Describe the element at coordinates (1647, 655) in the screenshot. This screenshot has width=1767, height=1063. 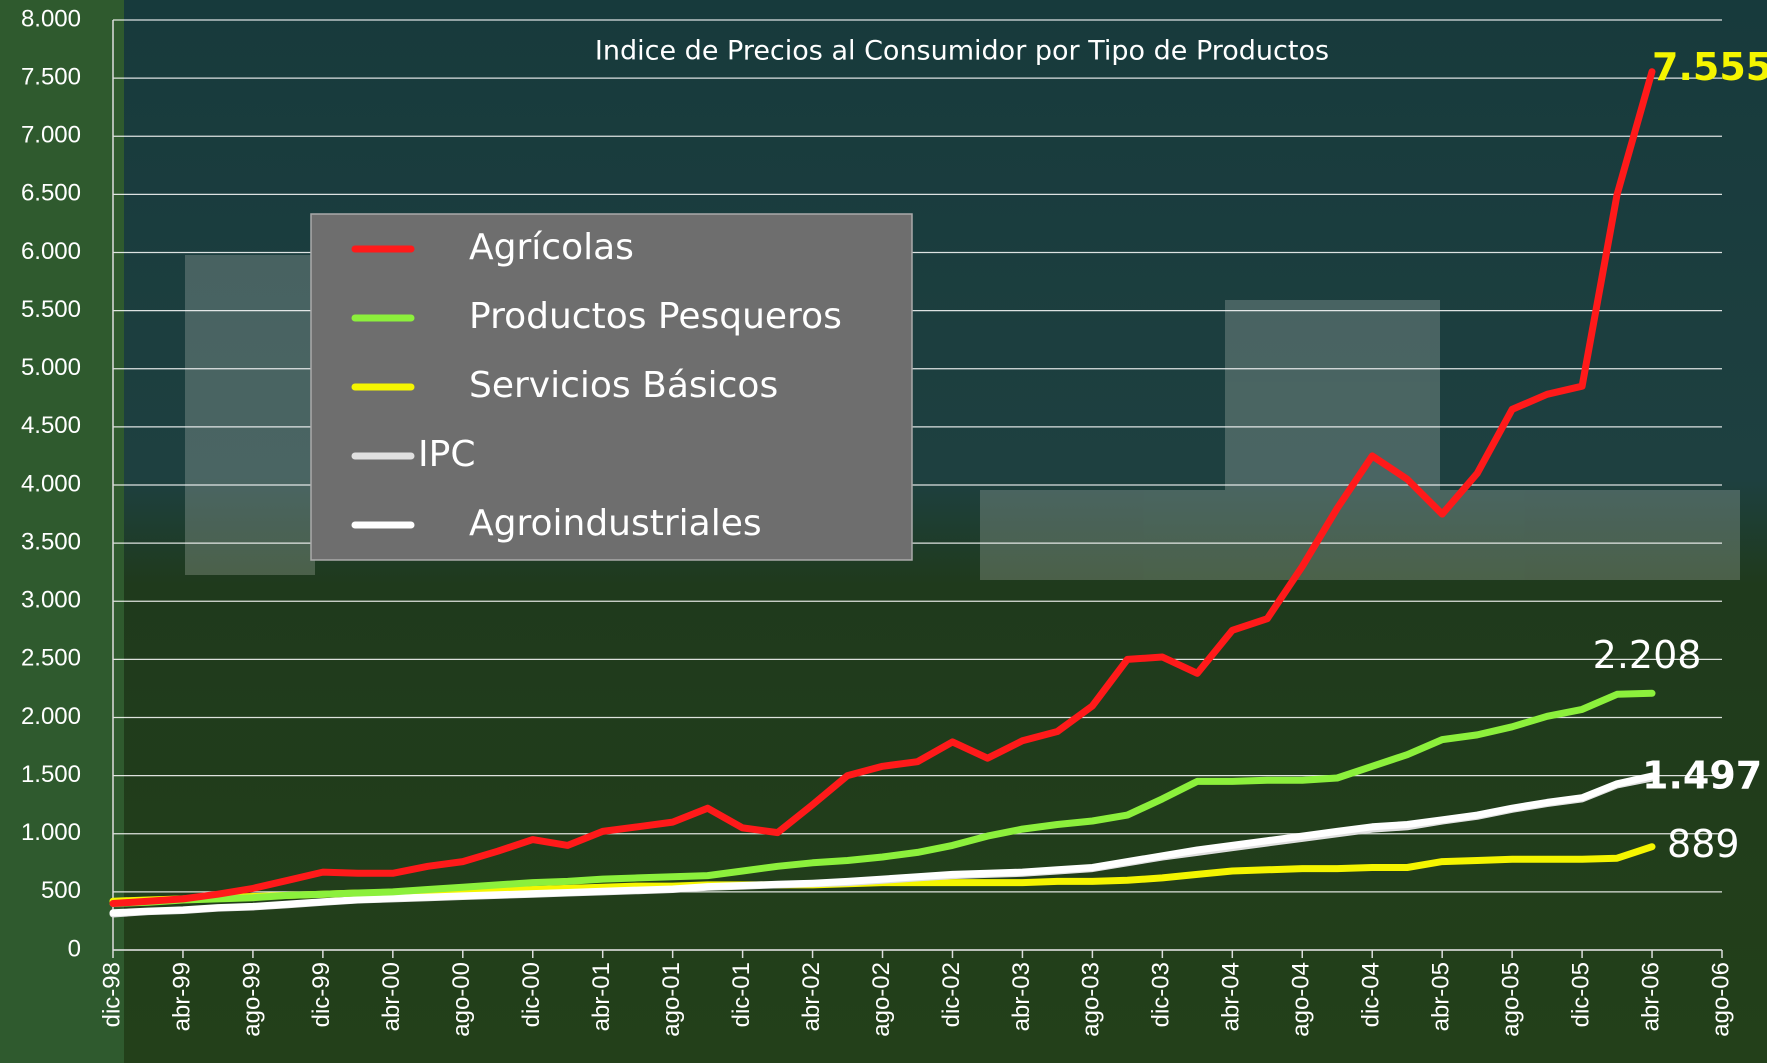
I see `value-label: 2.208` at that location.